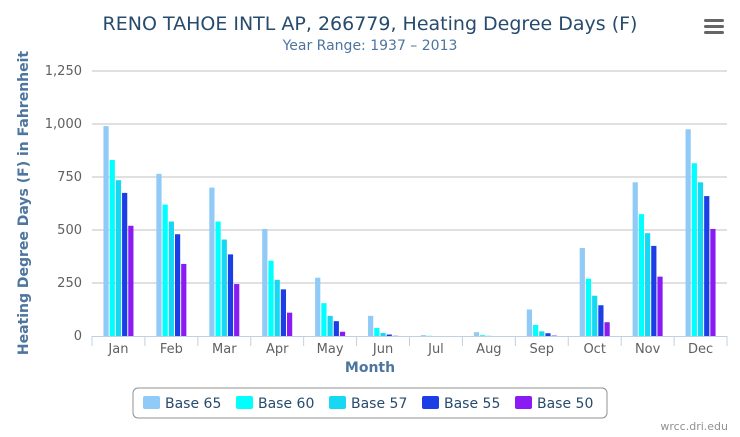 This screenshot has height=437, width=740. What do you see at coordinates (224, 349) in the screenshot?
I see `x-tick-label: Mar` at bounding box center [224, 349].